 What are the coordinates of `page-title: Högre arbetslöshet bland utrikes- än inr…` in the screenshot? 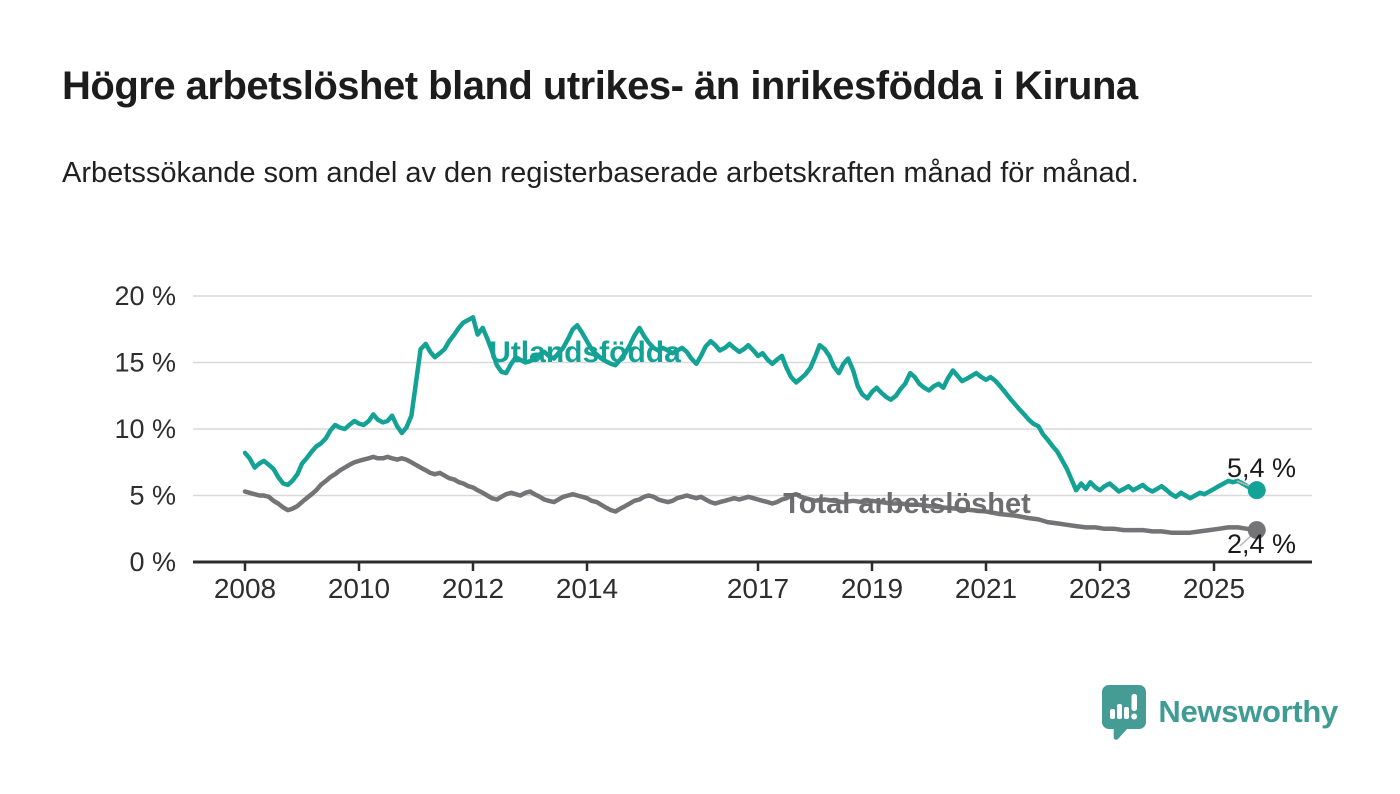 It's located at (600, 86).